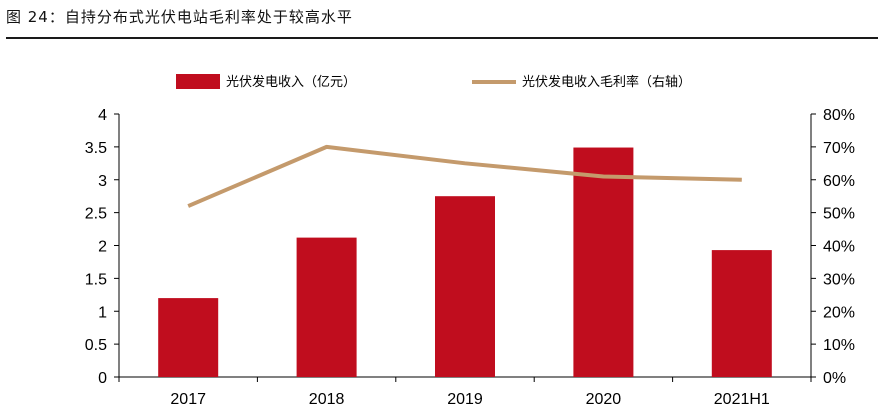 The width and height of the screenshot is (884, 416). Describe the element at coordinates (96, 279) in the screenshot. I see `left-axis-tick-label: 1.5` at that location.